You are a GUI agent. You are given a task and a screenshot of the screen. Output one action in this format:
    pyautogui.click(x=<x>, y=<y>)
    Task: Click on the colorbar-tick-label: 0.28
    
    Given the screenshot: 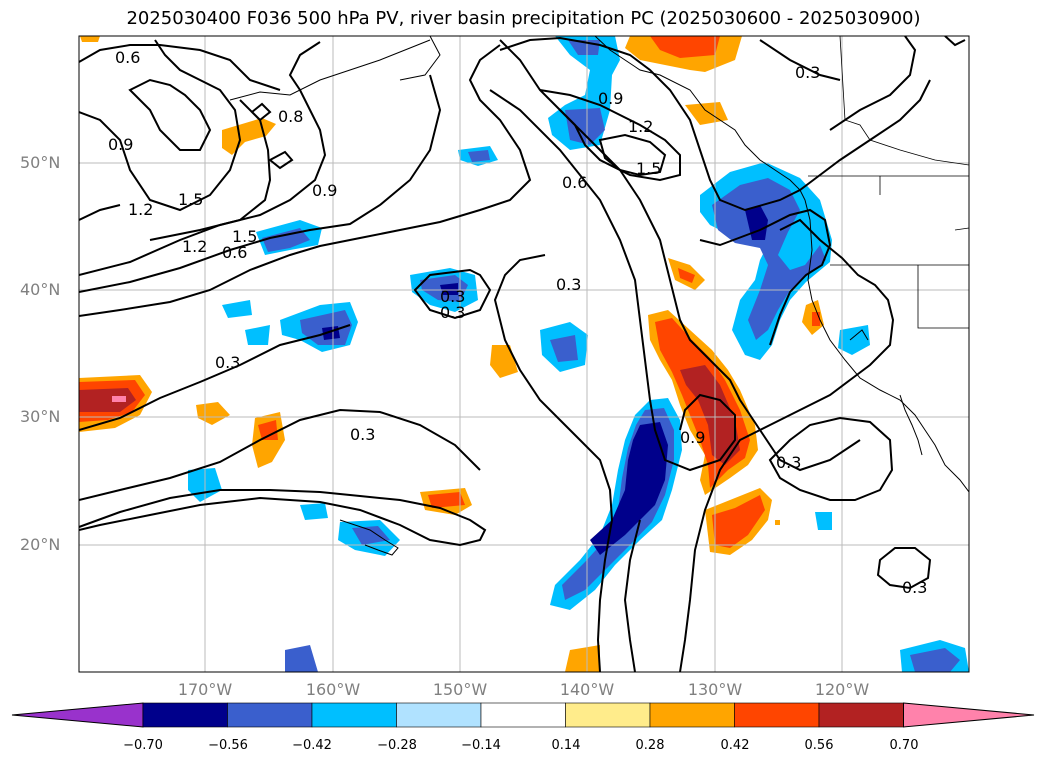 What is the action you would take?
    pyautogui.click(x=650, y=745)
    